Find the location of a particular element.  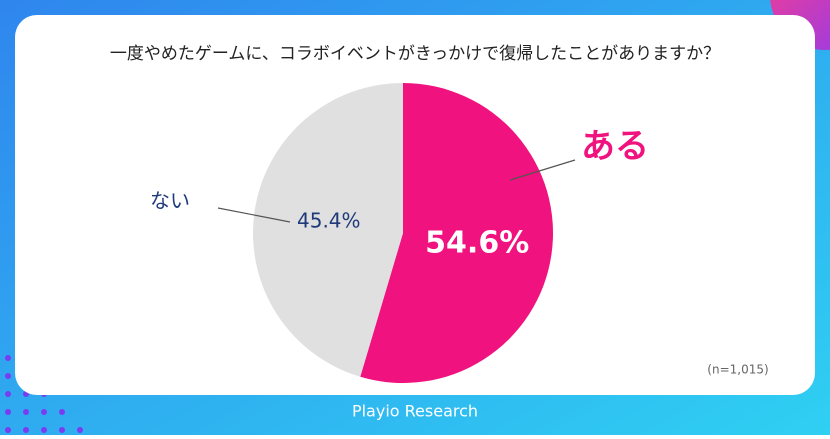

category-label: ない is located at coordinates (170, 201).